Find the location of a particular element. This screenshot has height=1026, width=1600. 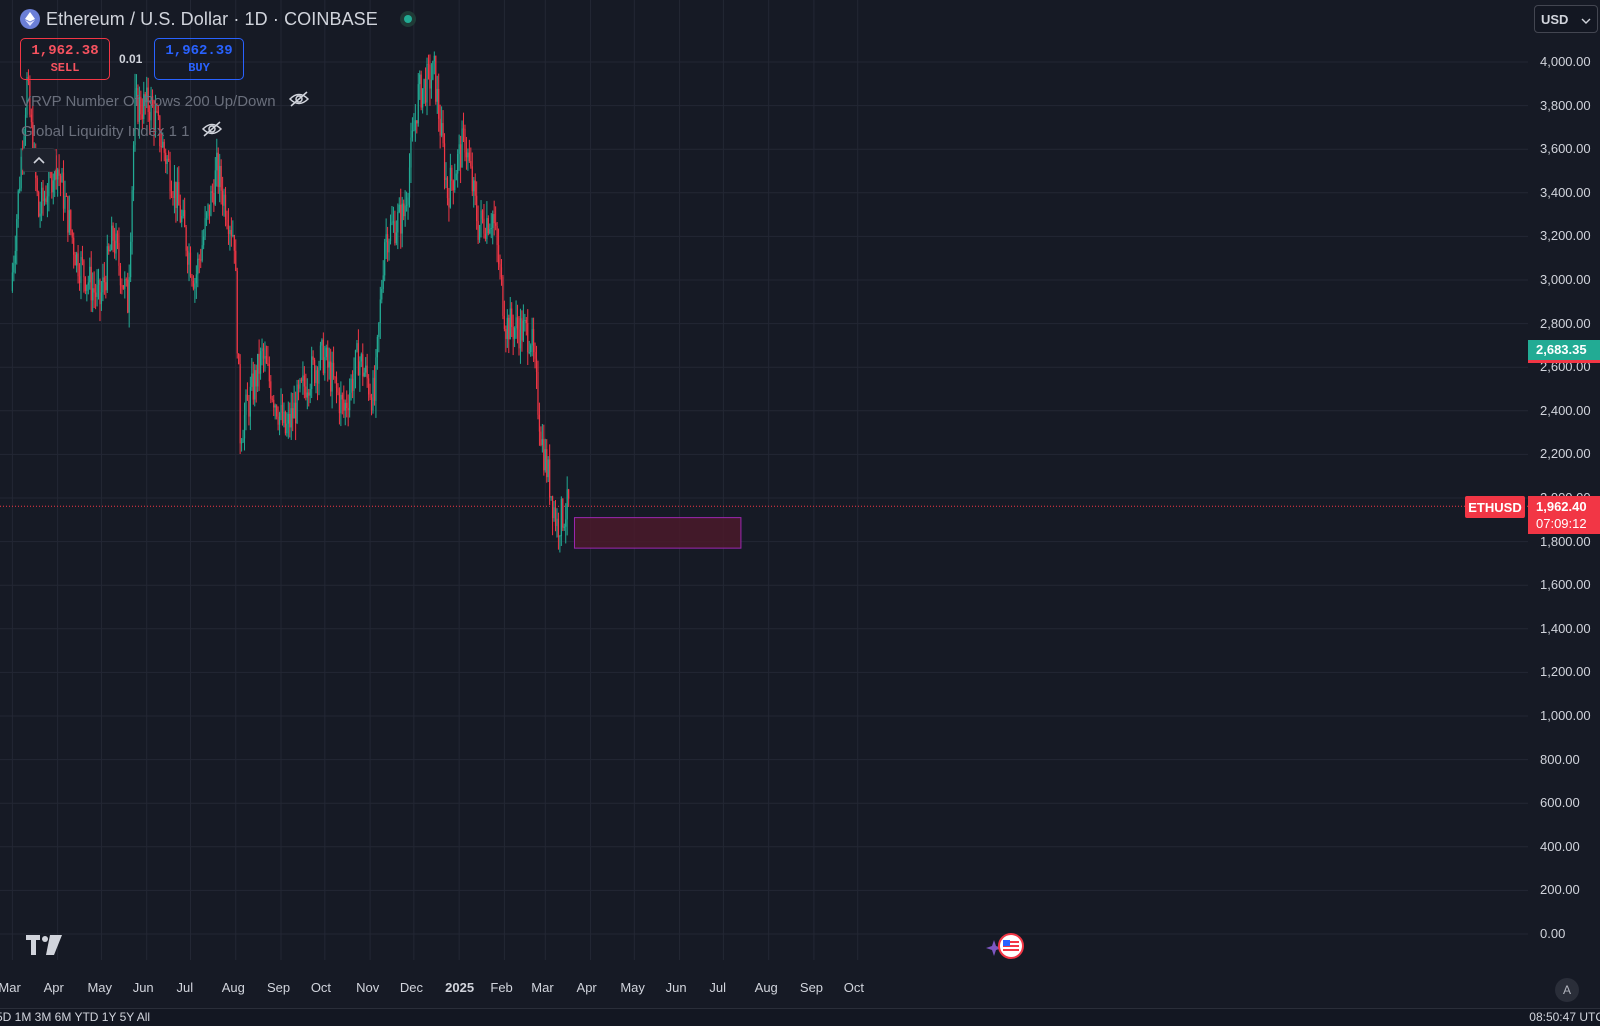

symbol-title: Ethereum / U.S. Dollar · 1D · COINBASE is located at coordinates (212, 18).